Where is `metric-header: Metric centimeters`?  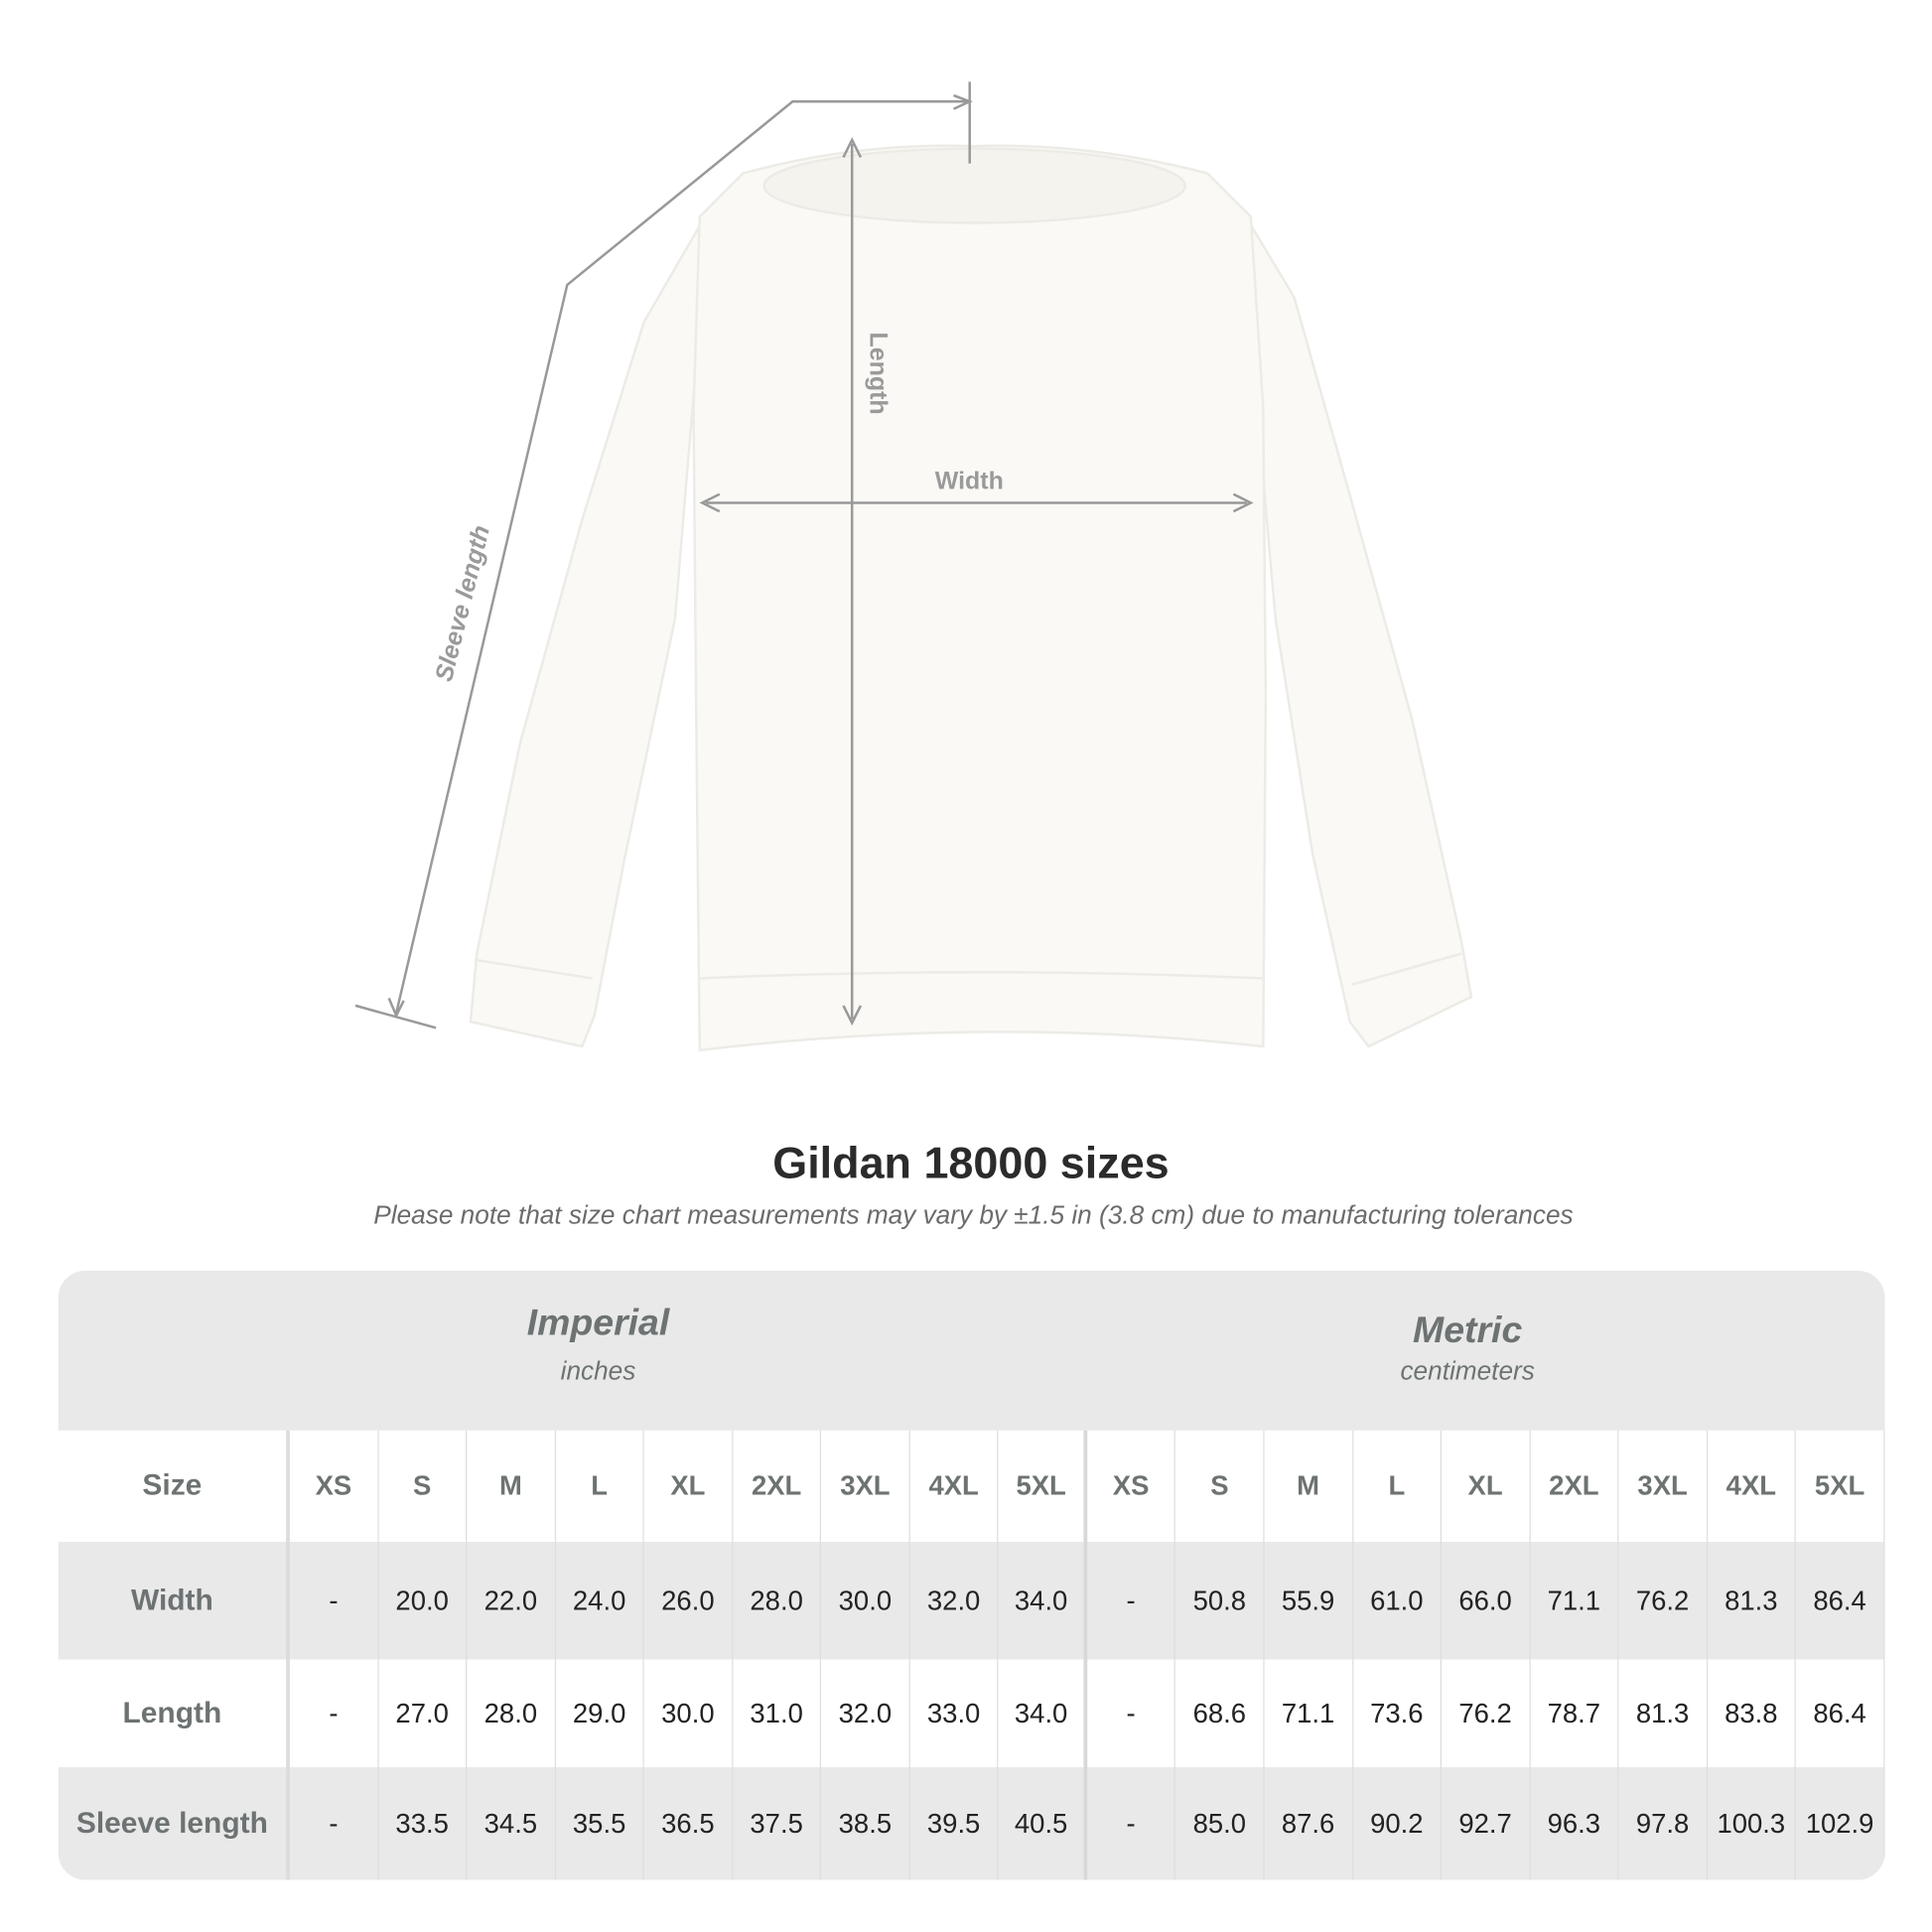
metric-header: Metric centimeters is located at coordinates (1467, 1349).